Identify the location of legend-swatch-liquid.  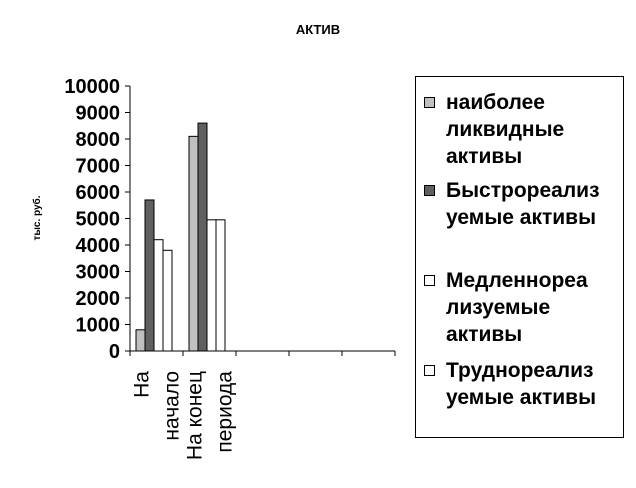
(429, 102).